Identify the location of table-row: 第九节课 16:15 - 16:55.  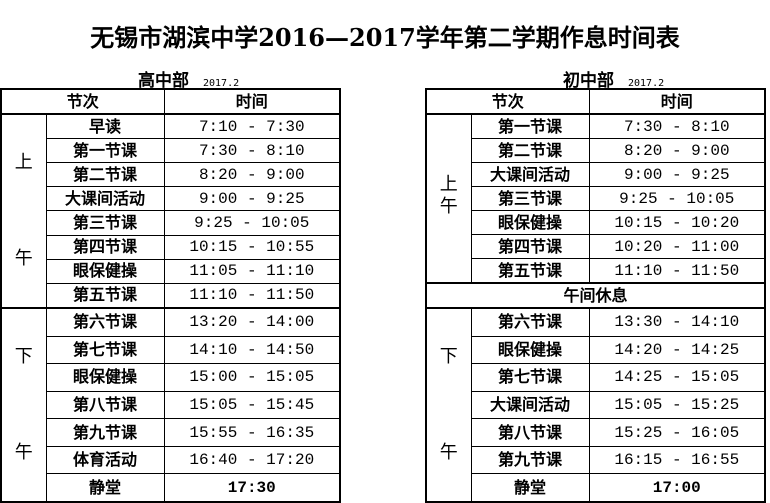
(596, 460).